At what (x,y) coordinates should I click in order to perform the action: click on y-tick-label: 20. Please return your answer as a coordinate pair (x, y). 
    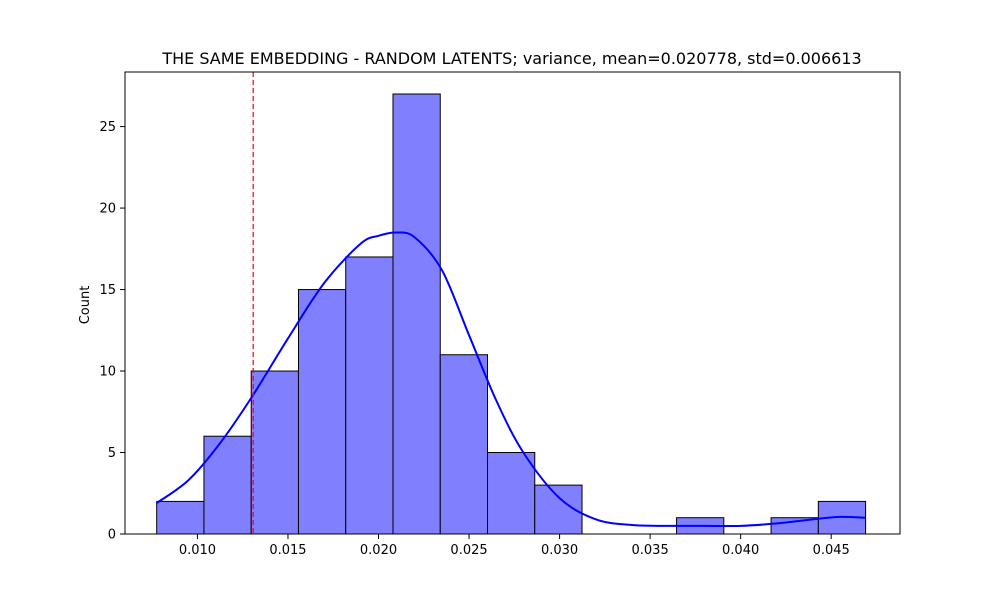
    Looking at the image, I should click on (107, 209).